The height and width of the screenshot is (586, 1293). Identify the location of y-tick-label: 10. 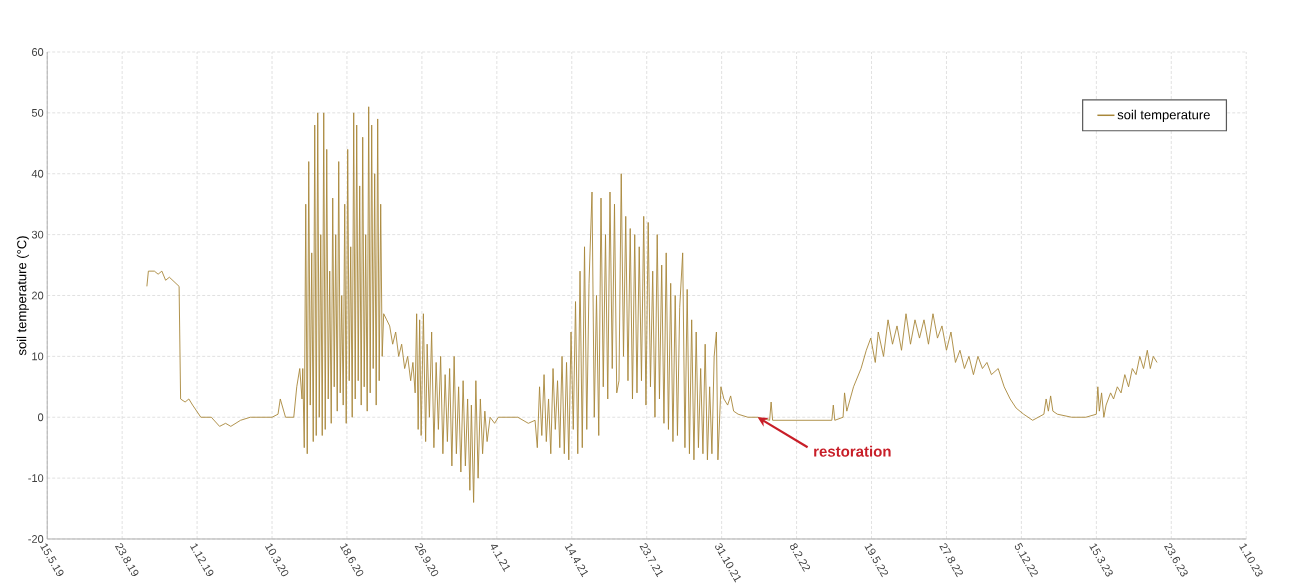
(38, 356).